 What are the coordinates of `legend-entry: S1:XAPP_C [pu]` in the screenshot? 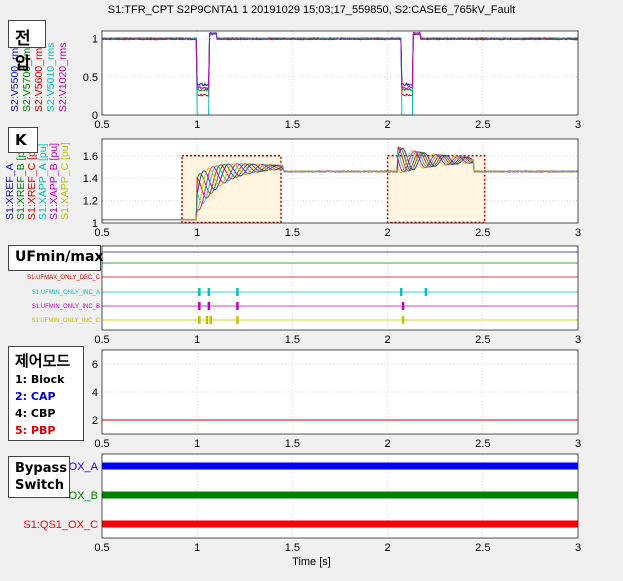 It's located at (65, 181).